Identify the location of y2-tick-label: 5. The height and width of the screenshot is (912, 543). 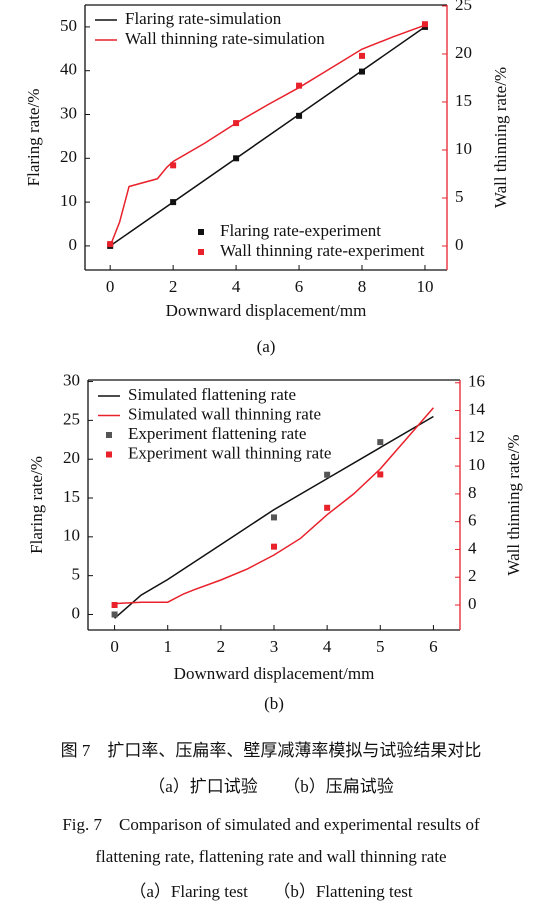
(459, 196).